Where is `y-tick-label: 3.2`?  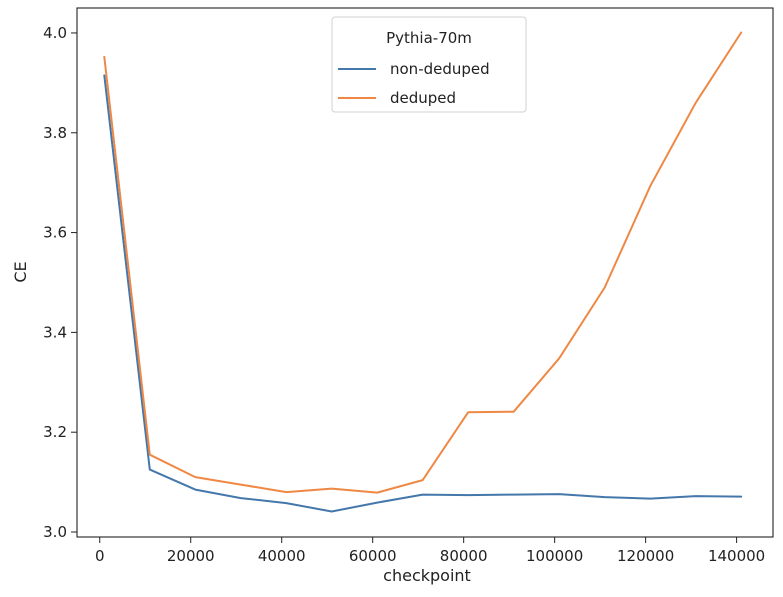
y-tick-label: 3.2 is located at coordinates (55, 432).